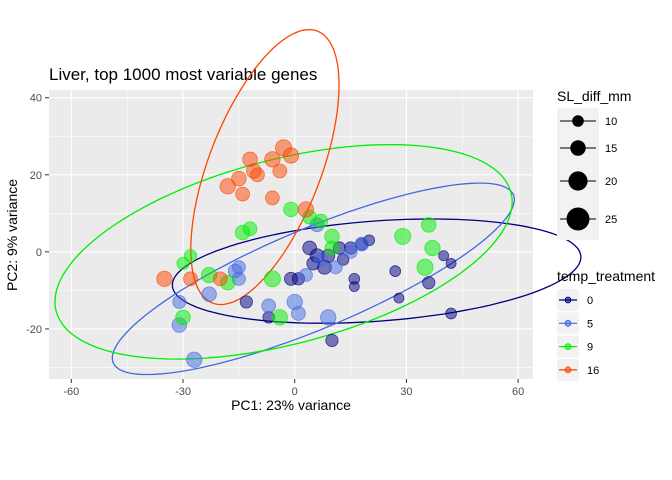  I want to click on x-tick-label: -60, so click(71, 392).